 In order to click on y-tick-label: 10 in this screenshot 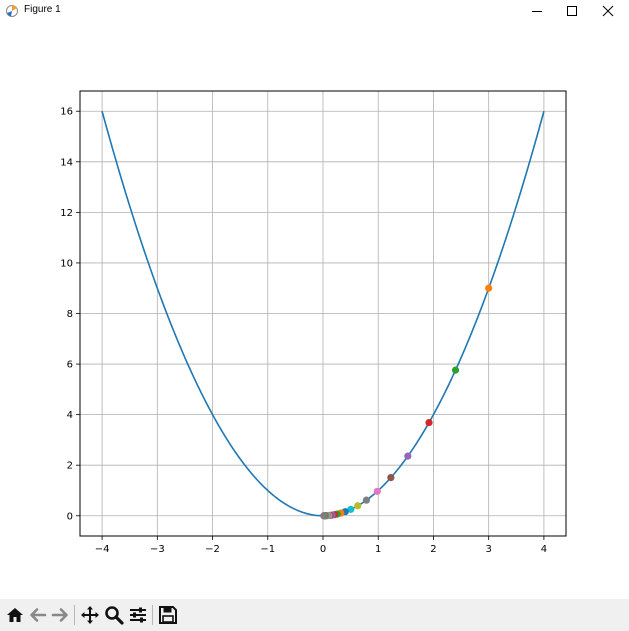, I will do `click(66, 263)`.